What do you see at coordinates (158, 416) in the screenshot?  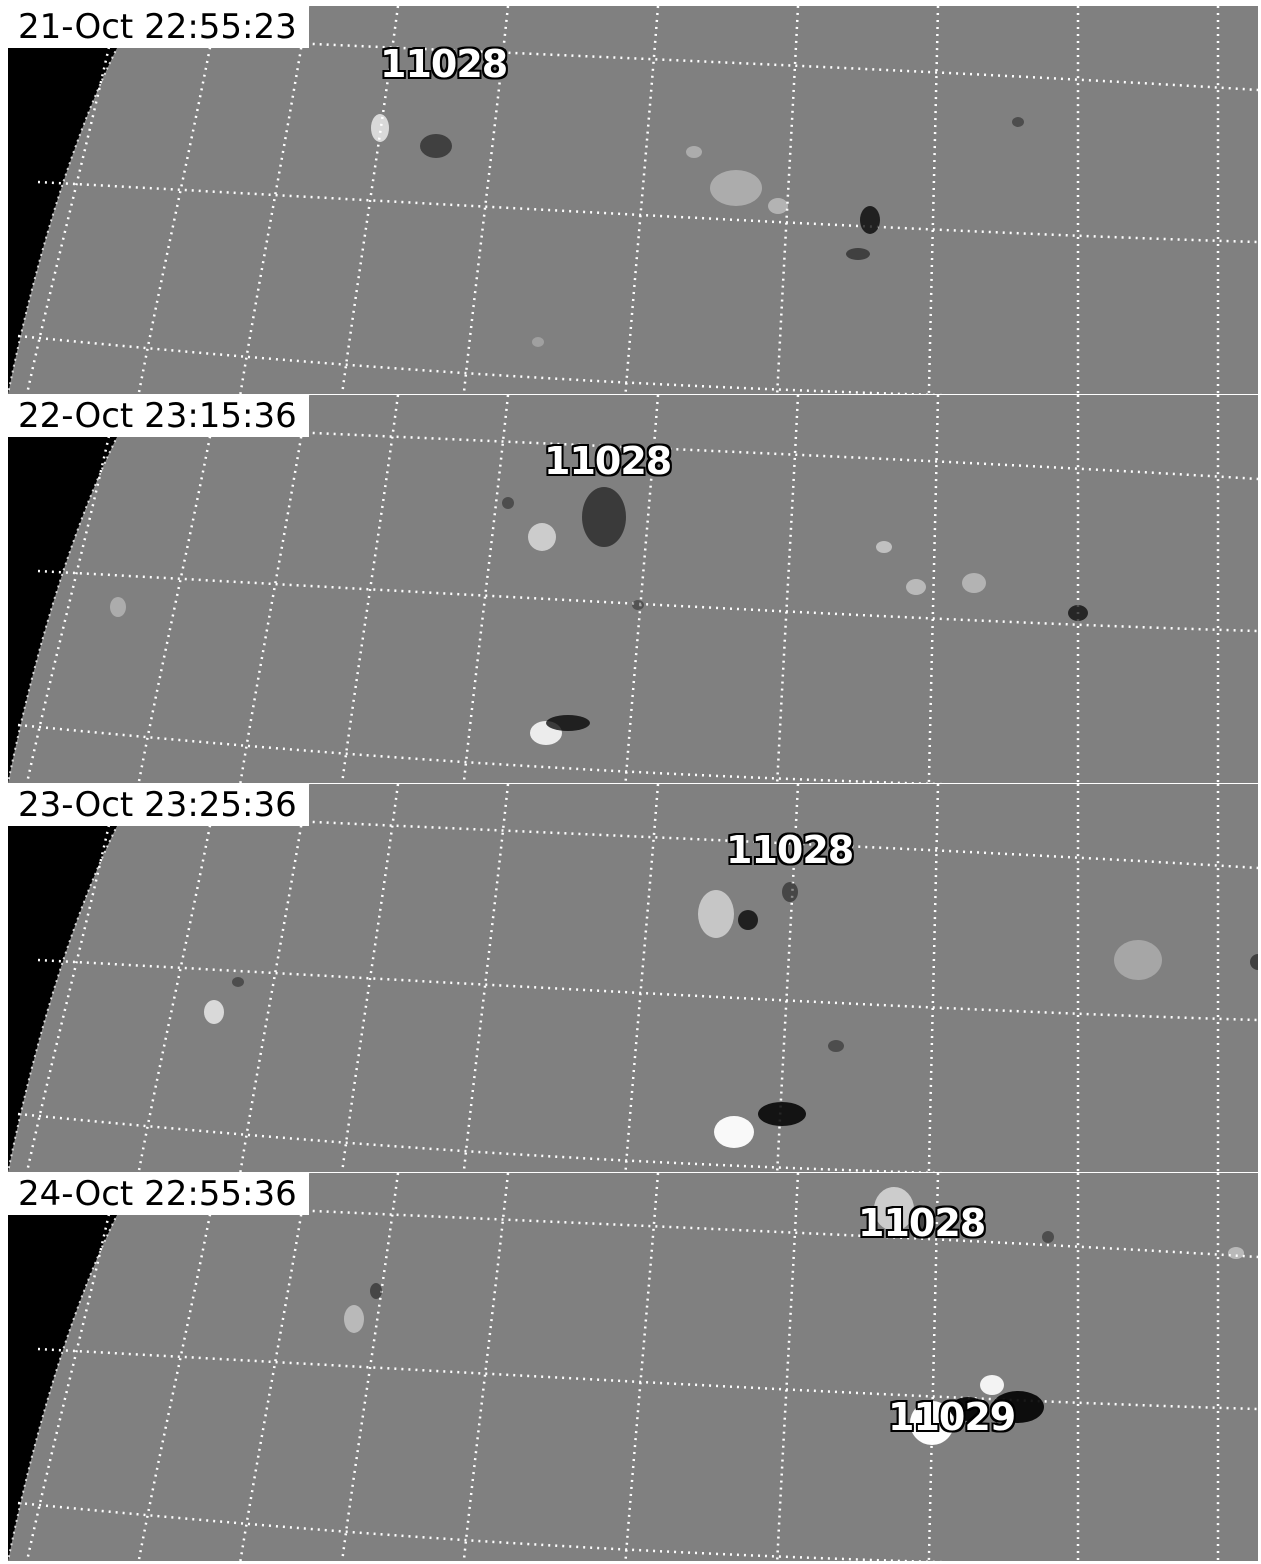 I see `panel-timestamp: 22-Oct 23:15:36` at bounding box center [158, 416].